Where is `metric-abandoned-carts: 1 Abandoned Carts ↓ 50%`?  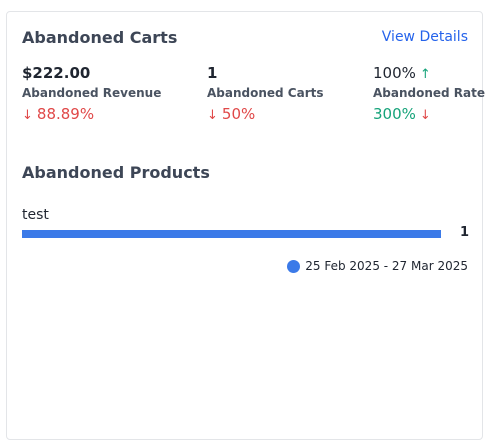
metric-abandoned-carts: 1 Abandoned Carts ↓ 50% is located at coordinates (265, 93).